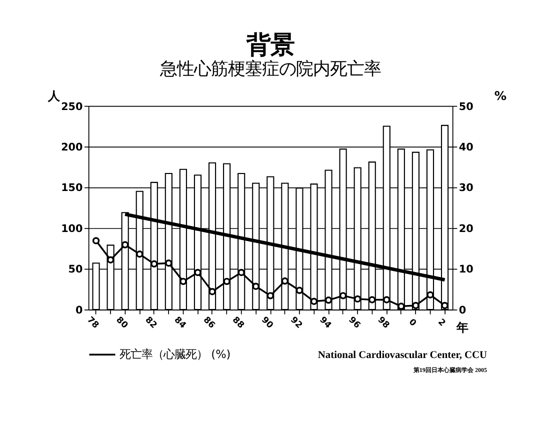 The height and width of the screenshot is (428, 559). Describe the element at coordinates (238, 323) in the screenshot. I see `x-tick-label: 88` at that location.